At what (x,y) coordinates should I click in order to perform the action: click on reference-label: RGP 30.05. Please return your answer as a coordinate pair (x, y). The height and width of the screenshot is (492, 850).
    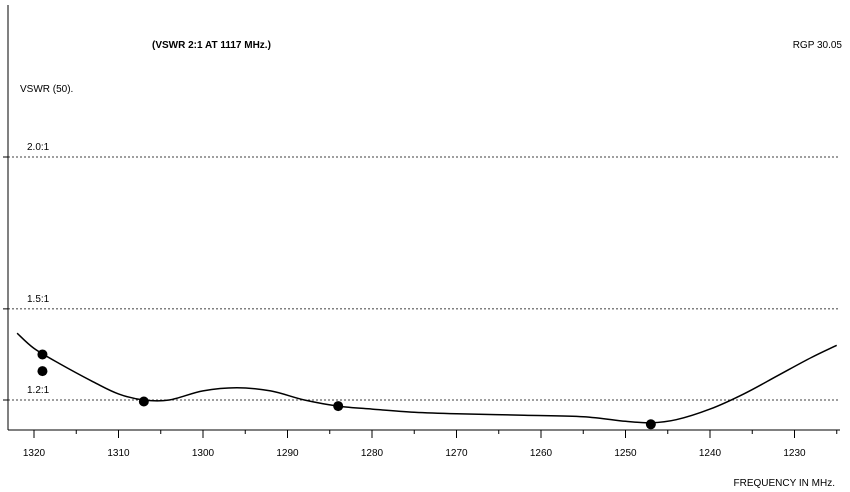
    Looking at the image, I should click on (818, 45).